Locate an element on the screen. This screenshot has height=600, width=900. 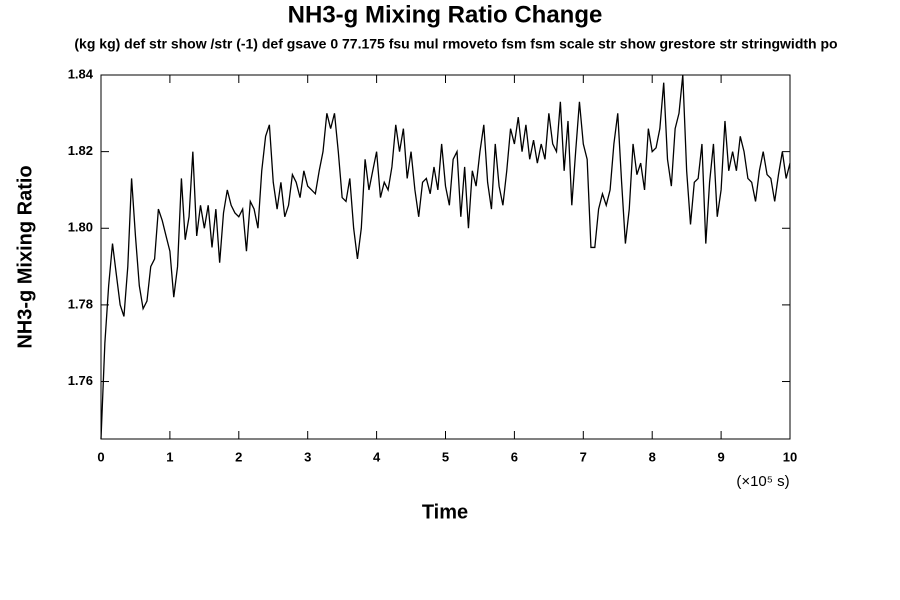
x-tick-label: 0 is located at coordinates (100, 456).